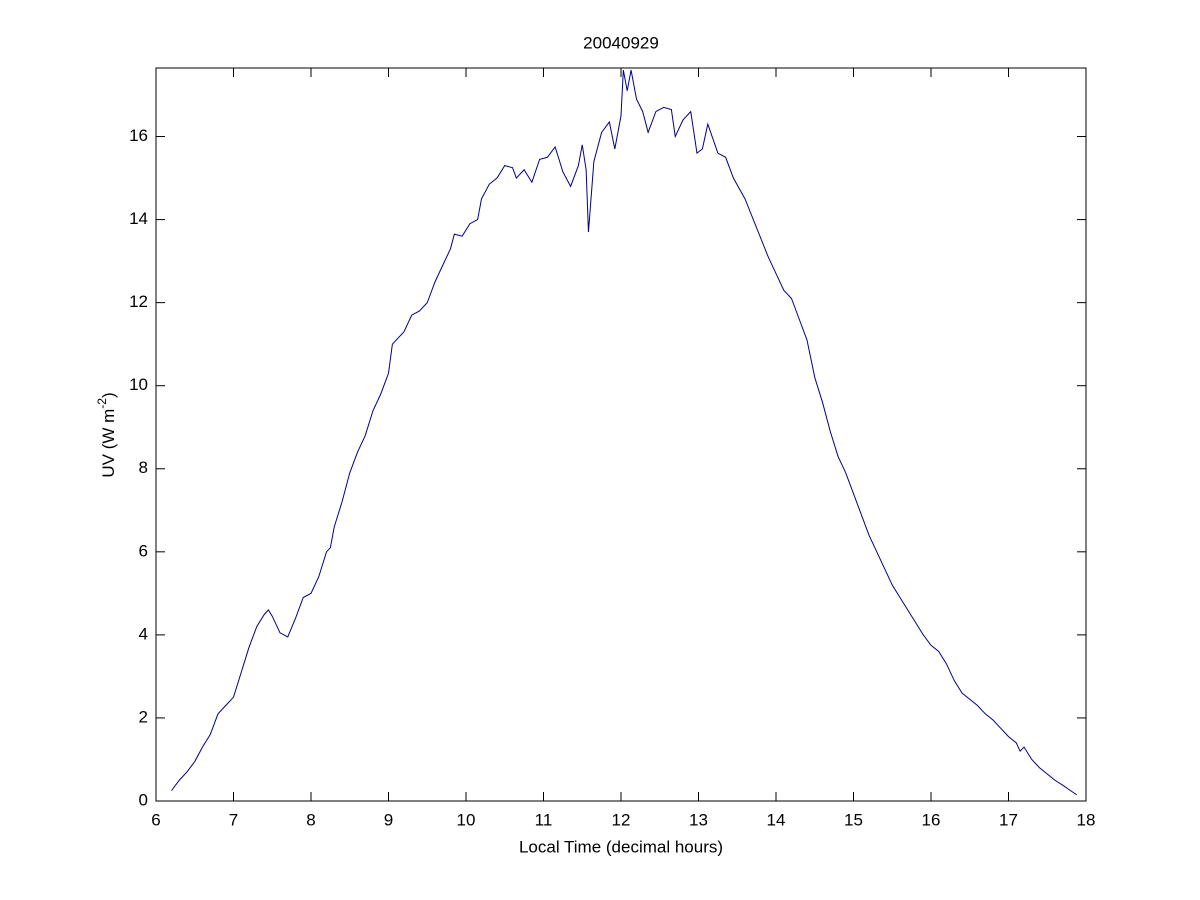 This screenshot has height=900, width=1200. What do you see at coordinates (1086, 819) in the screenshot?
I see `x-tick-label: 18` at bounding box center [1086, 819].